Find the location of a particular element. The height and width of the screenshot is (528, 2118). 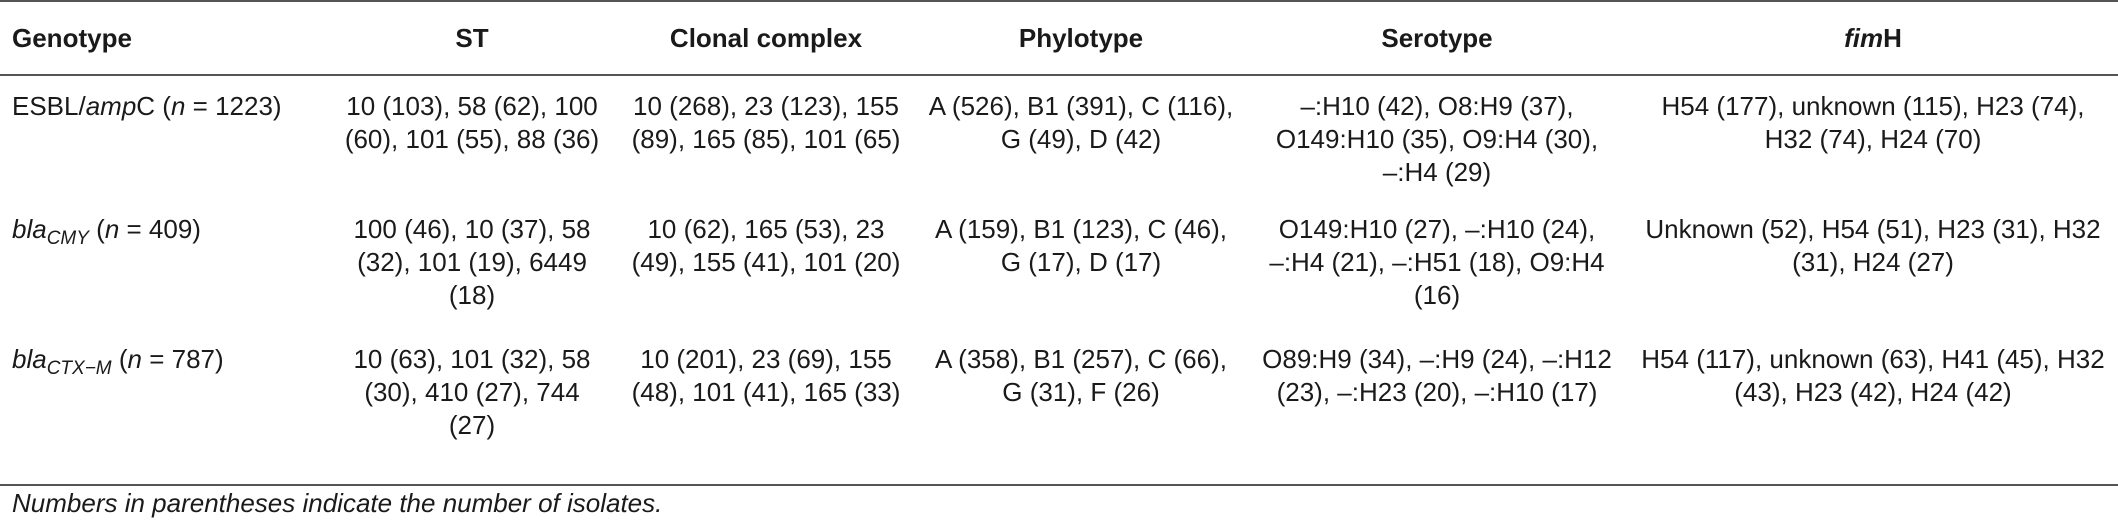

genotype-gene: amp is located at coordinates (111, 106).